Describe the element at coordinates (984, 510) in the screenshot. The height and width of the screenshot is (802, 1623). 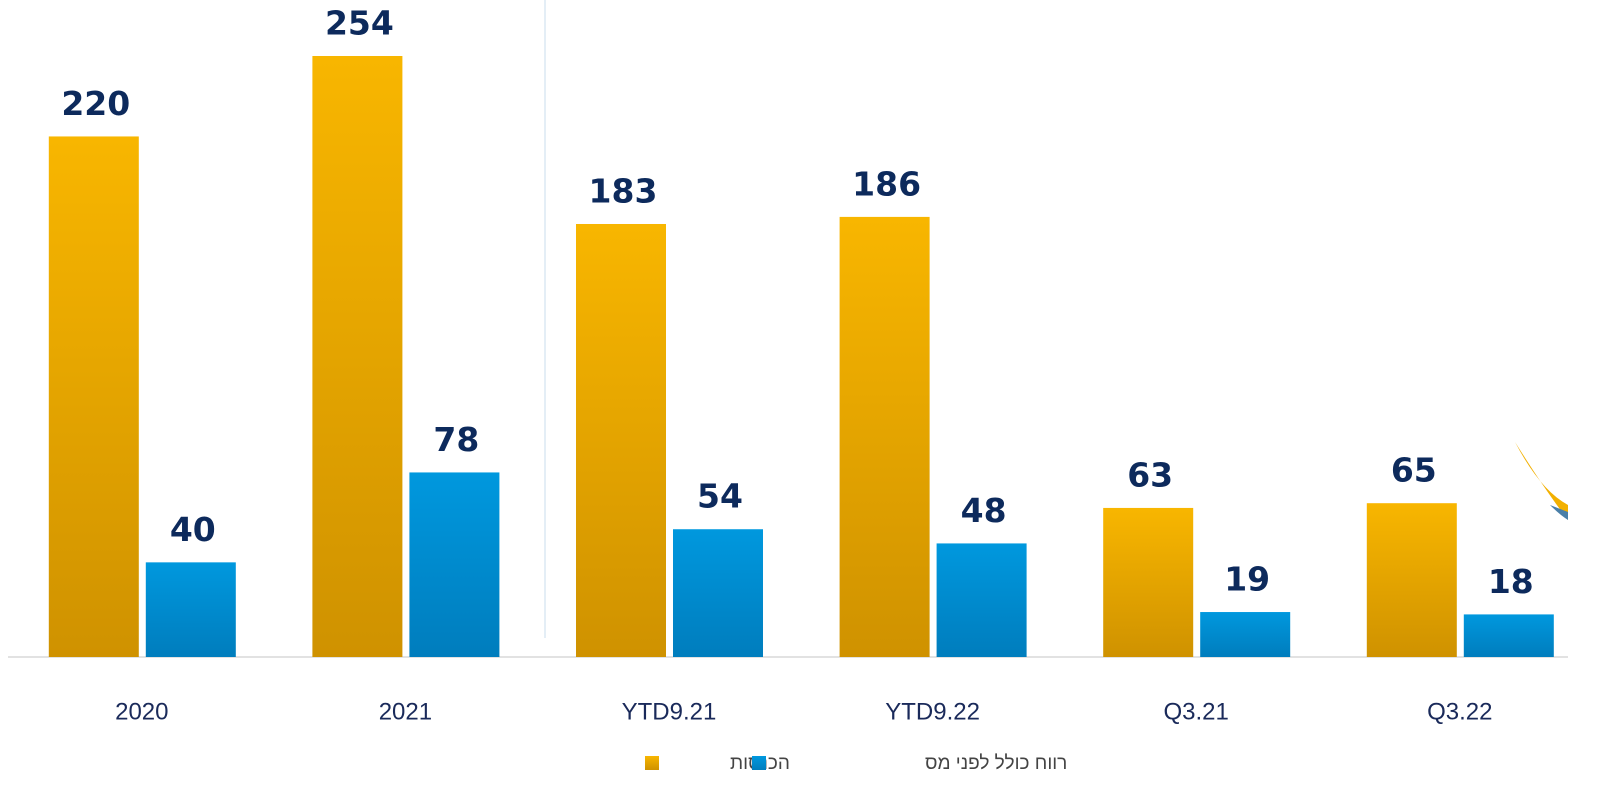
I see `data-label: 48` at that location.